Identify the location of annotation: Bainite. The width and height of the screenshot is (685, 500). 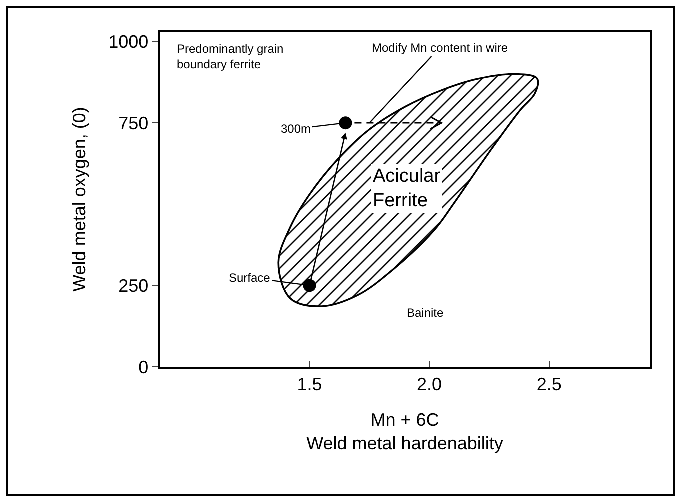
(425, 313).